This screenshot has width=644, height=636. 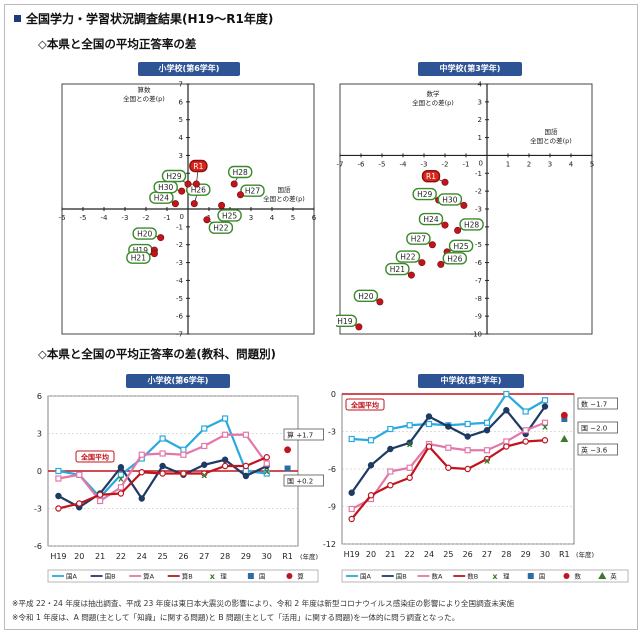 I want to click on legend-label: 算A, so click(x=149, y=576).